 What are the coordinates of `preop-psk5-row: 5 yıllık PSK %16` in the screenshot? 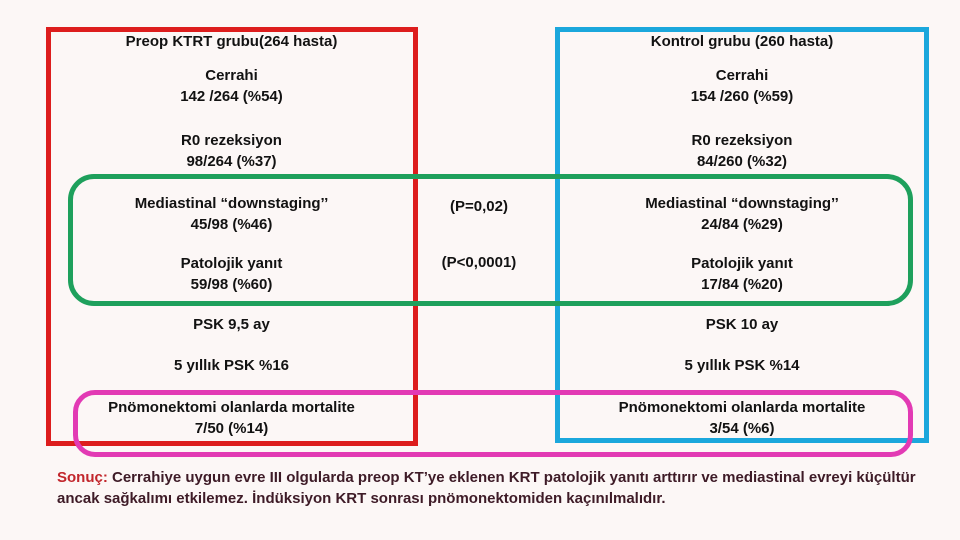 It's located at (231, 365).